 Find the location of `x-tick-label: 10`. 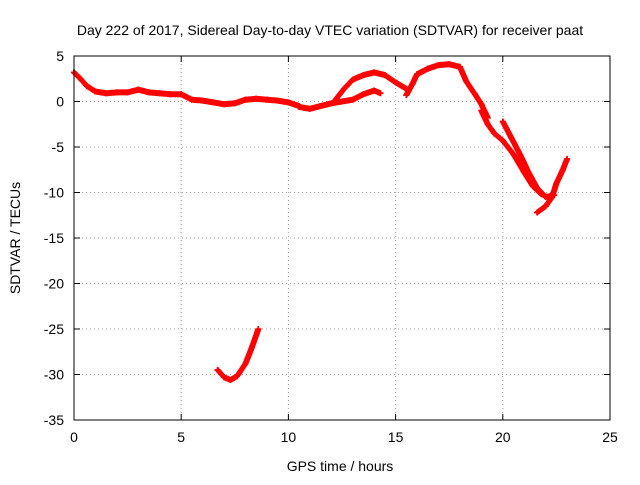

x-tick-label: 10 is located at coordinates (289, 437).